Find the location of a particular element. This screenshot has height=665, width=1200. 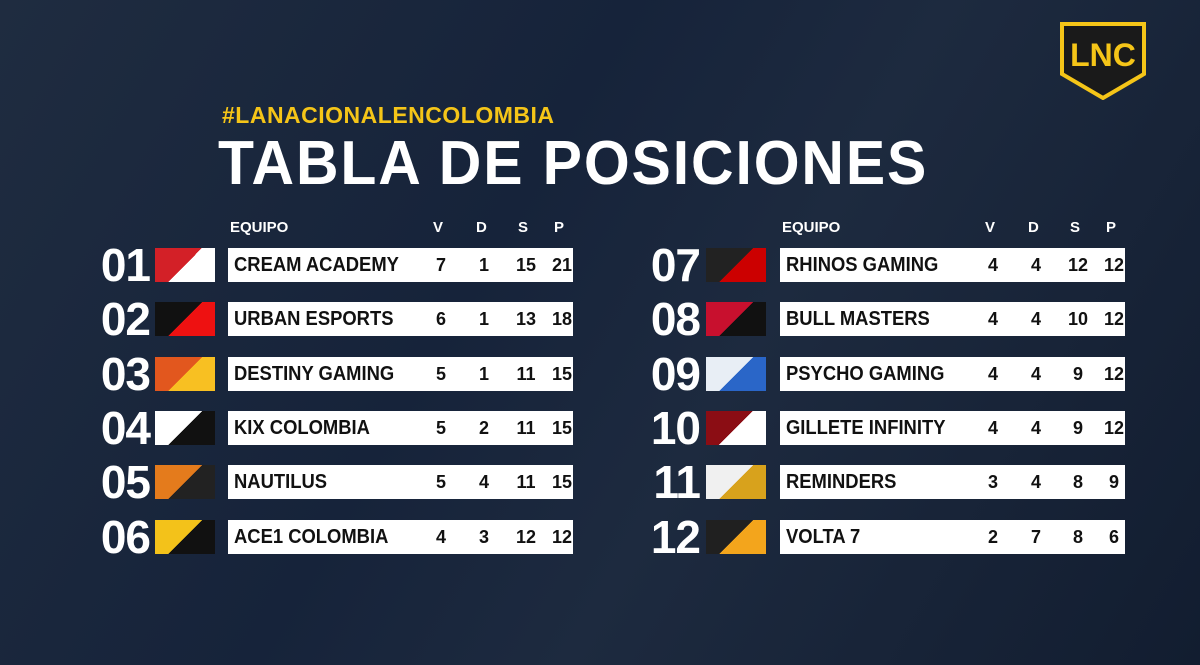

team-name: CREAM ACADEMY is located at coordinates (316, 265).